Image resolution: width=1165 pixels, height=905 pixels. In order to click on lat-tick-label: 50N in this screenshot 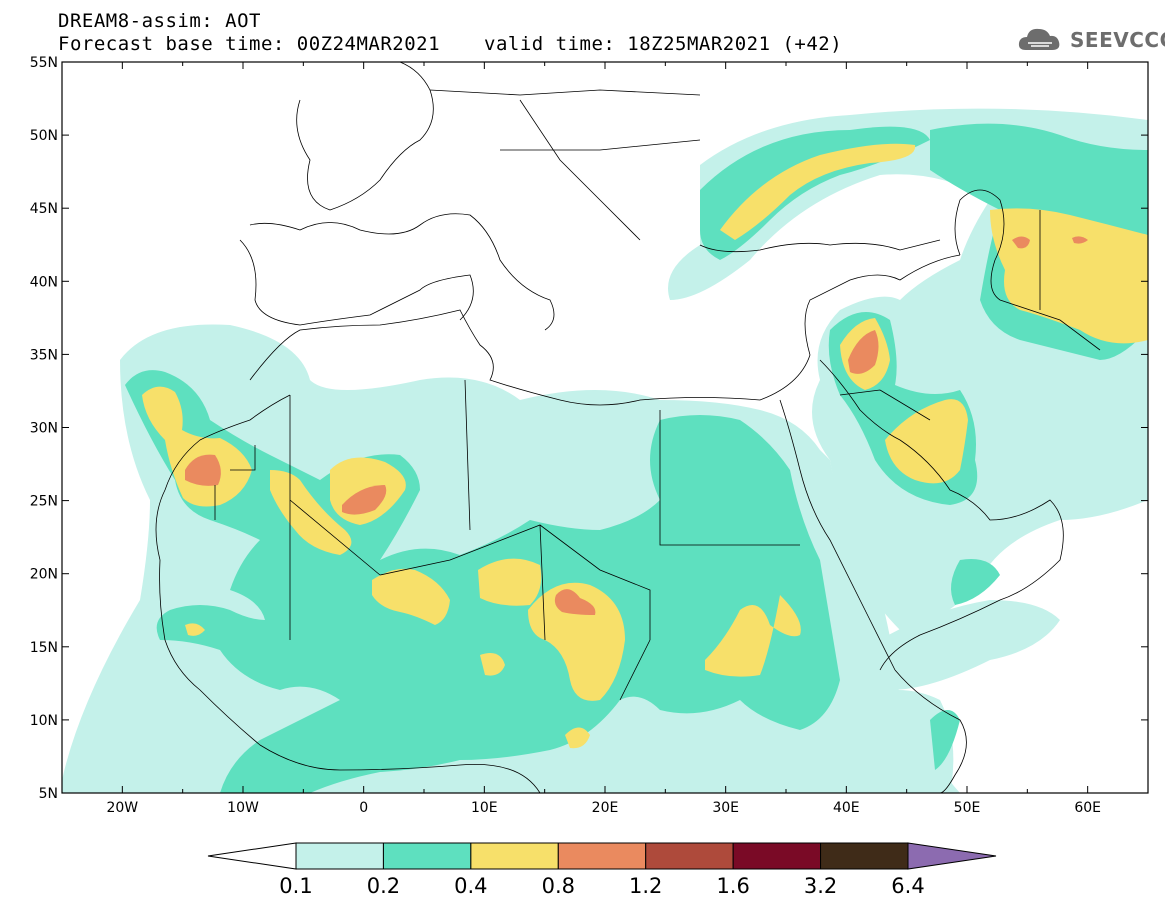, I will do `click(44, 136)`.